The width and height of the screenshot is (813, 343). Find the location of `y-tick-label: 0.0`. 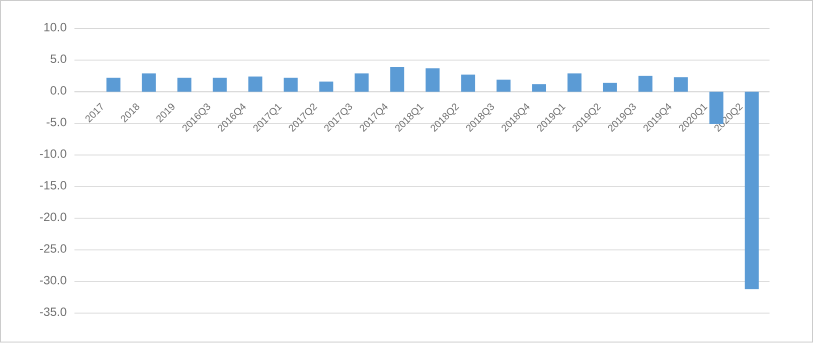

y-tick-label: 0.0 is located at coordinates (58, 90).